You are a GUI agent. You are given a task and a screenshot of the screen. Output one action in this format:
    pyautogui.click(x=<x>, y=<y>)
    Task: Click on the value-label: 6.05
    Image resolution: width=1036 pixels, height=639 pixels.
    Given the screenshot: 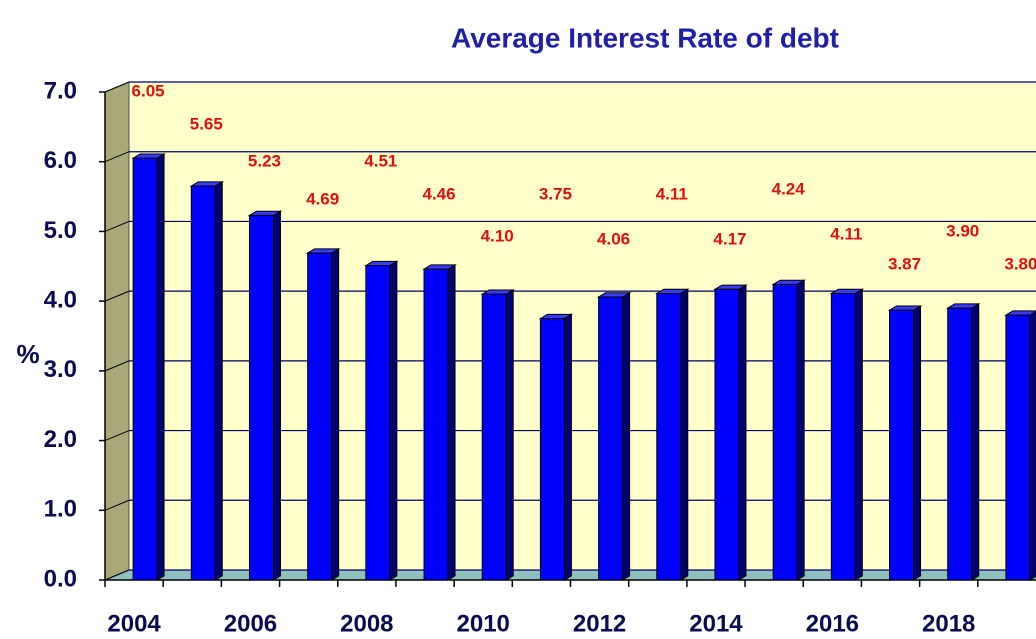 What is the action you would take?
    pyautogui.click(x=148, y=90)
    